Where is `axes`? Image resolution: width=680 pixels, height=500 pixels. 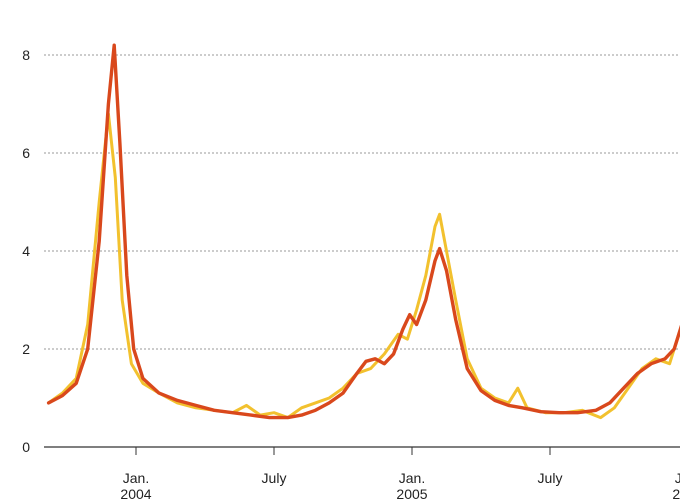
axes is located at coordinates (362, 450).